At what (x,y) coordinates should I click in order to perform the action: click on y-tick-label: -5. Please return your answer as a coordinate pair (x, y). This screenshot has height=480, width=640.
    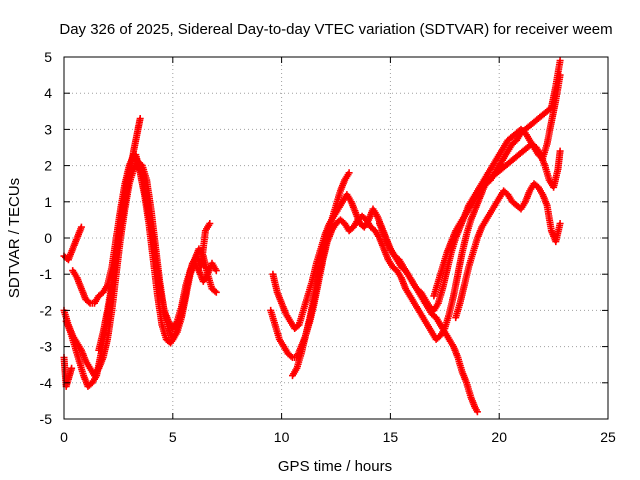
    Looking at the image, I should click on (46, 419).